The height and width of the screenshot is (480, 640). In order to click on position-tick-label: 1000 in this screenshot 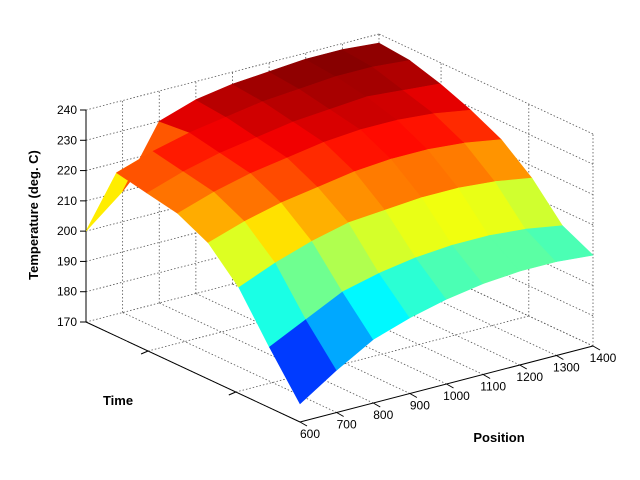, I will do `click(456, 396)`.